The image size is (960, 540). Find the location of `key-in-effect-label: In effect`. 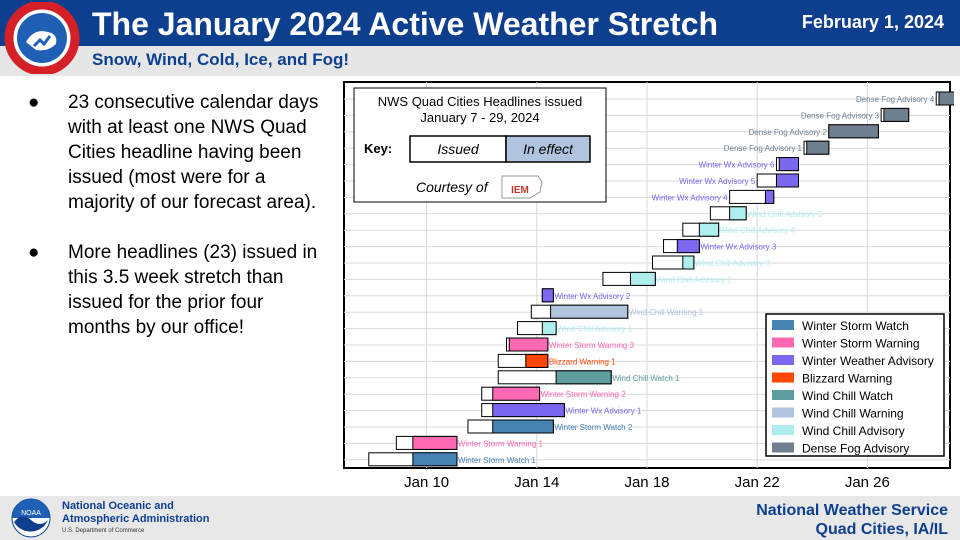

key-in-effect-label: In effect is located at coordinates (548, 149).